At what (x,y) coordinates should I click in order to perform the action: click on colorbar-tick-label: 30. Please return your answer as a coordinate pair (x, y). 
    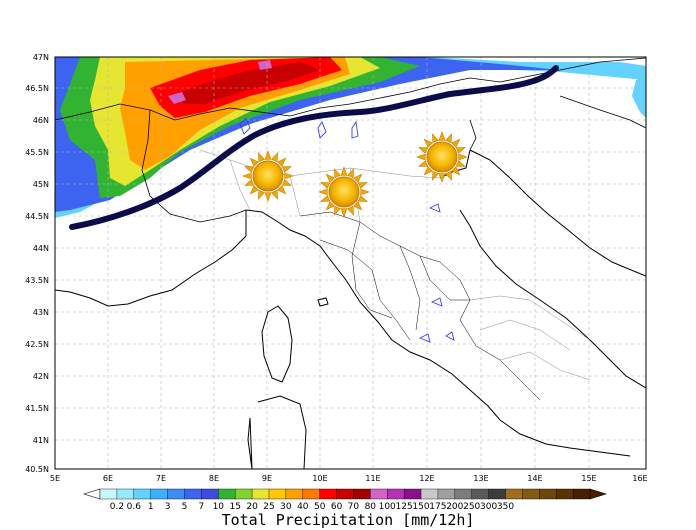
    Looking at the image, I should click on (286, 507).